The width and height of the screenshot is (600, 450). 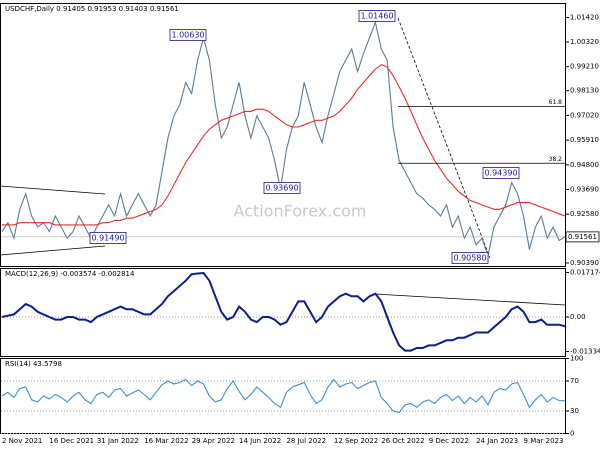 What do you see at coordinates (118, 441) in the screenshot?
I see `x-tick-label: 31 Jan 2022` at bounding box center [118, 441].